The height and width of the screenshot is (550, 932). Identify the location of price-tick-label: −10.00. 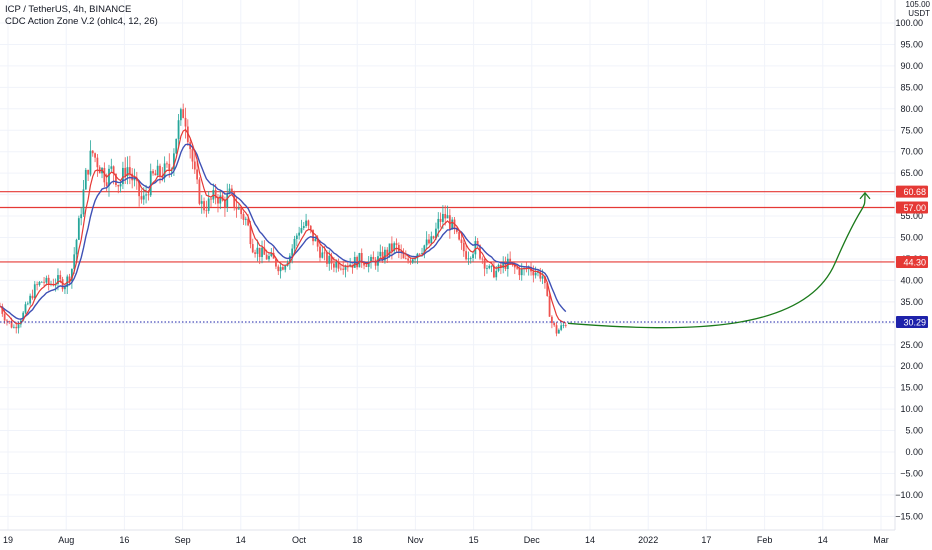
(909, 495).